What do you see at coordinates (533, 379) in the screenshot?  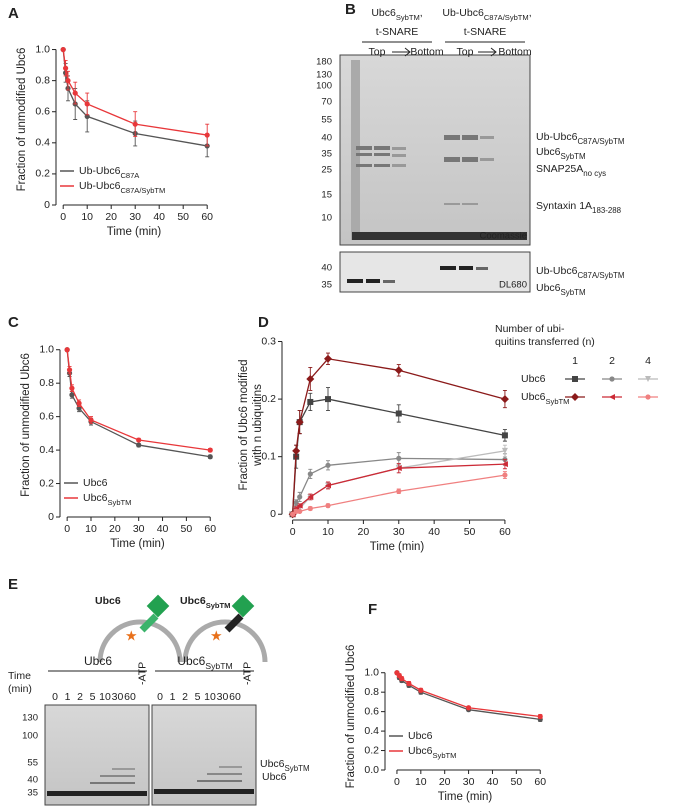 I see `legend-row: Ubc6` at bounding box center [533, 379].